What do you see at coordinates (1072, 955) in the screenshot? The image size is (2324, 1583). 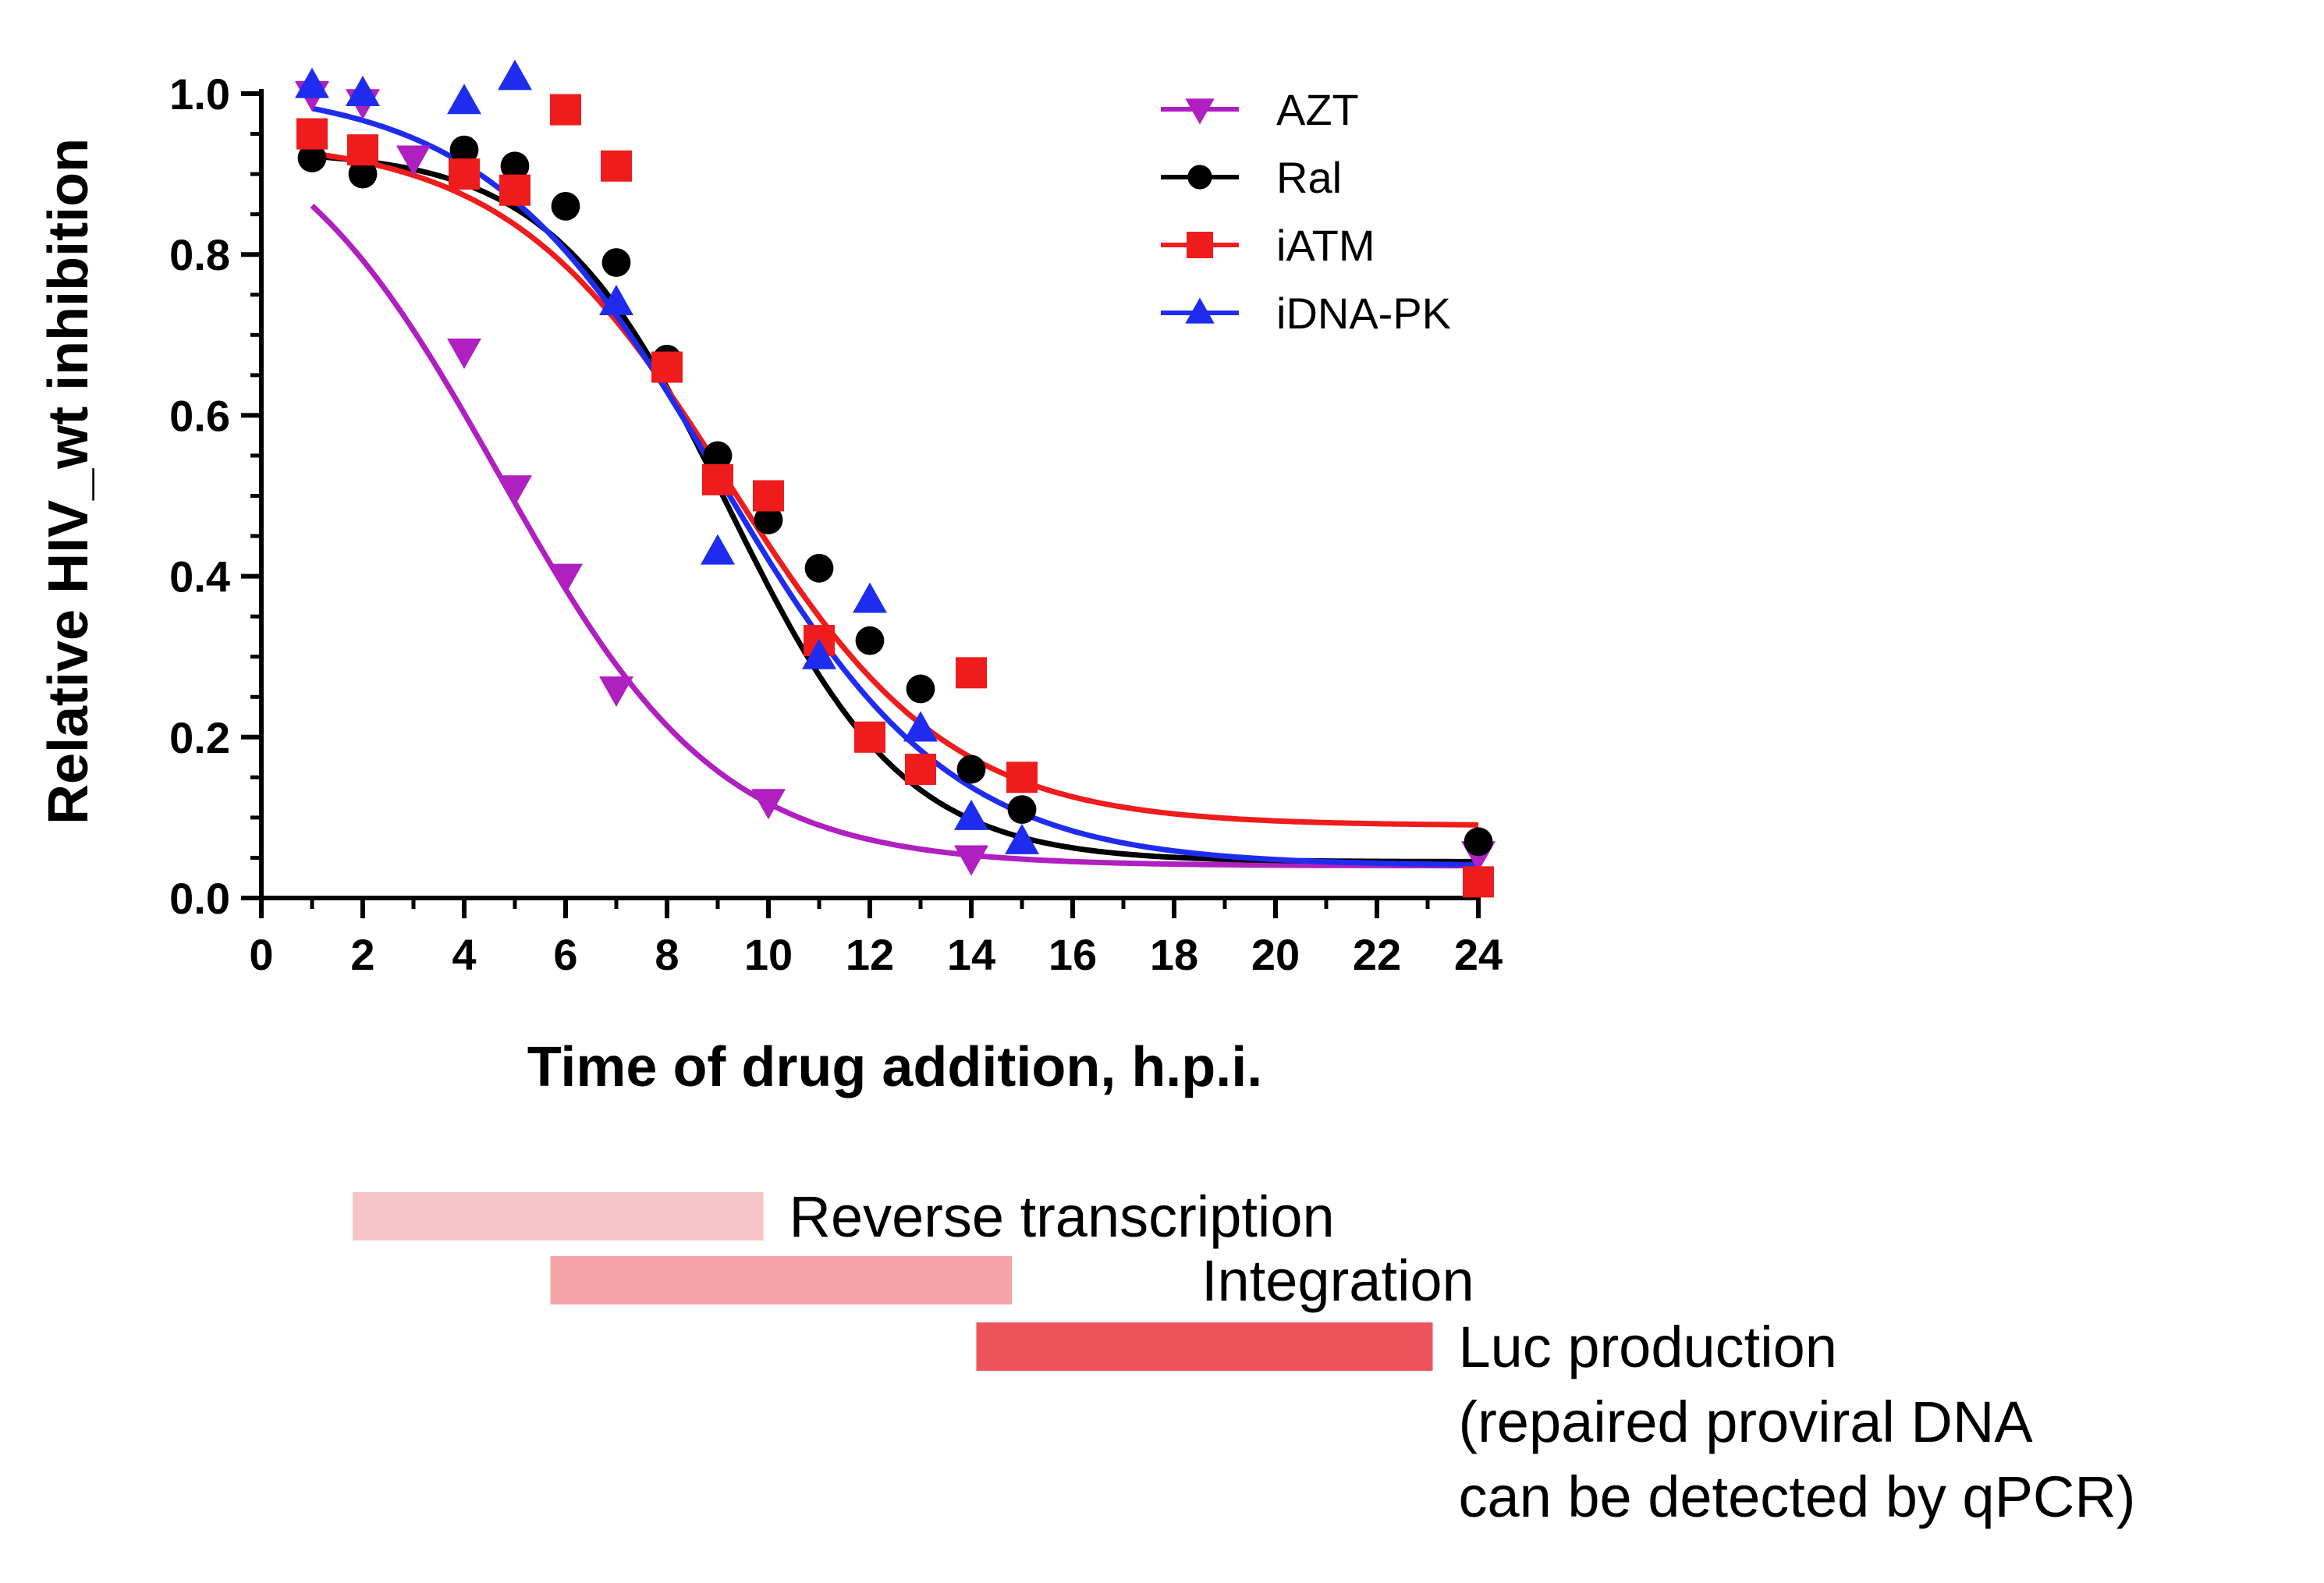 I see `x-tick-label: 16` at bounding box center [1072, 955].